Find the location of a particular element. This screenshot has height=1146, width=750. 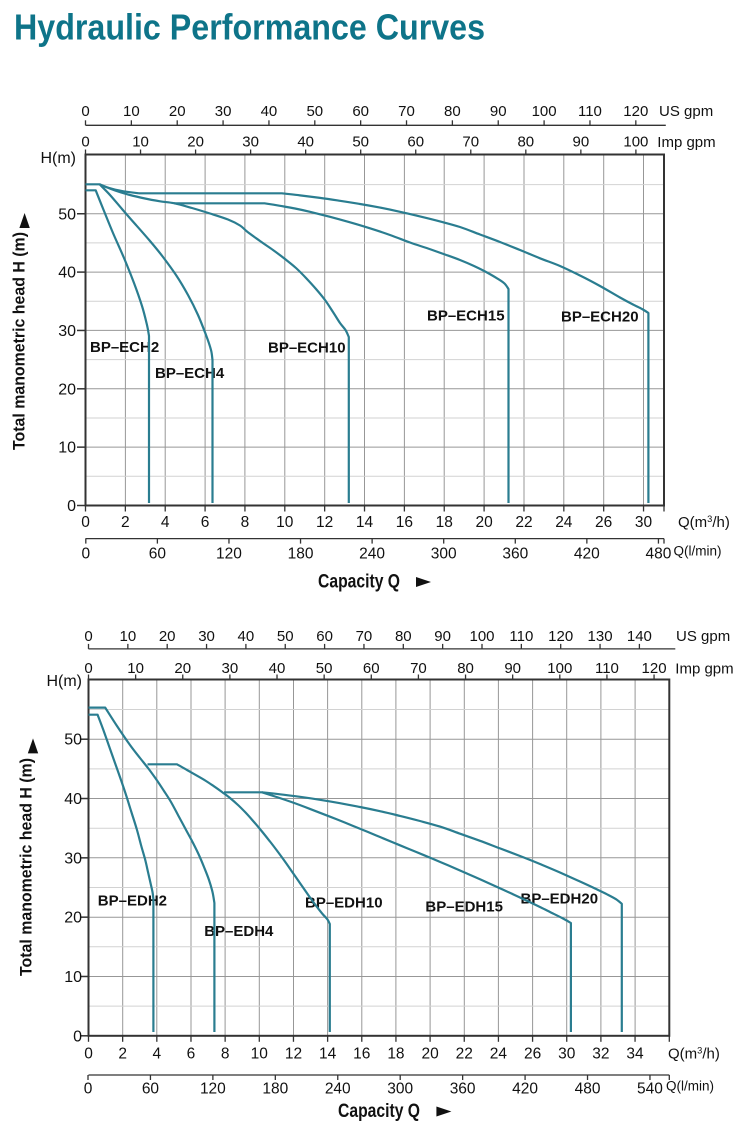

svg-text: 540 is located at coordinates (650, 1089).